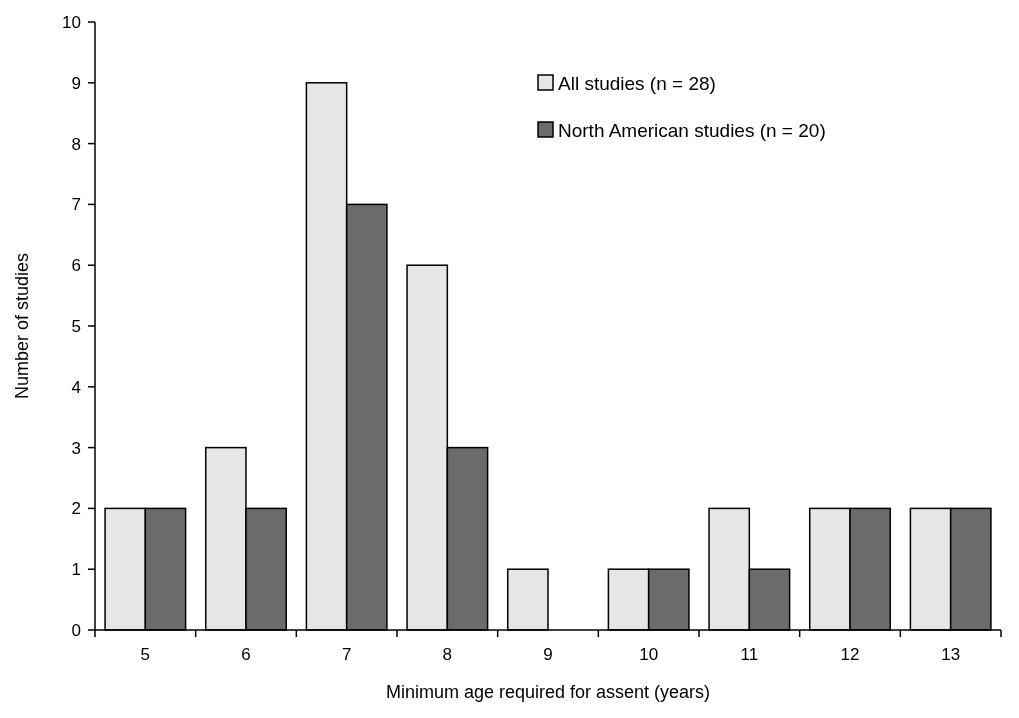 This screenshot has height=718, width=1019. I want to click on x-tick-label: 5, so click(145, 654).